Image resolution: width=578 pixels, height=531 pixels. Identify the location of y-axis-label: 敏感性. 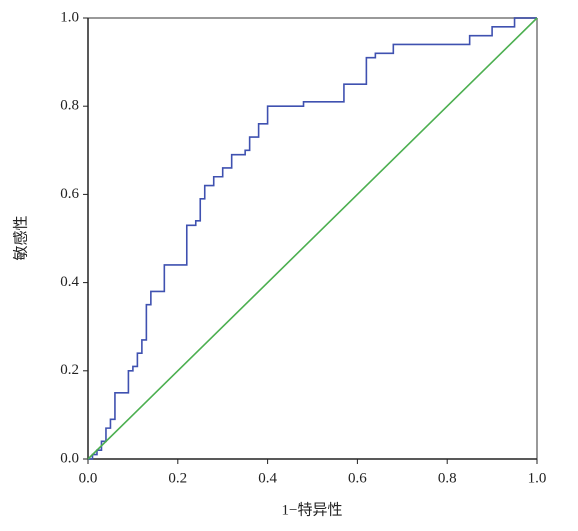
(20, 237).